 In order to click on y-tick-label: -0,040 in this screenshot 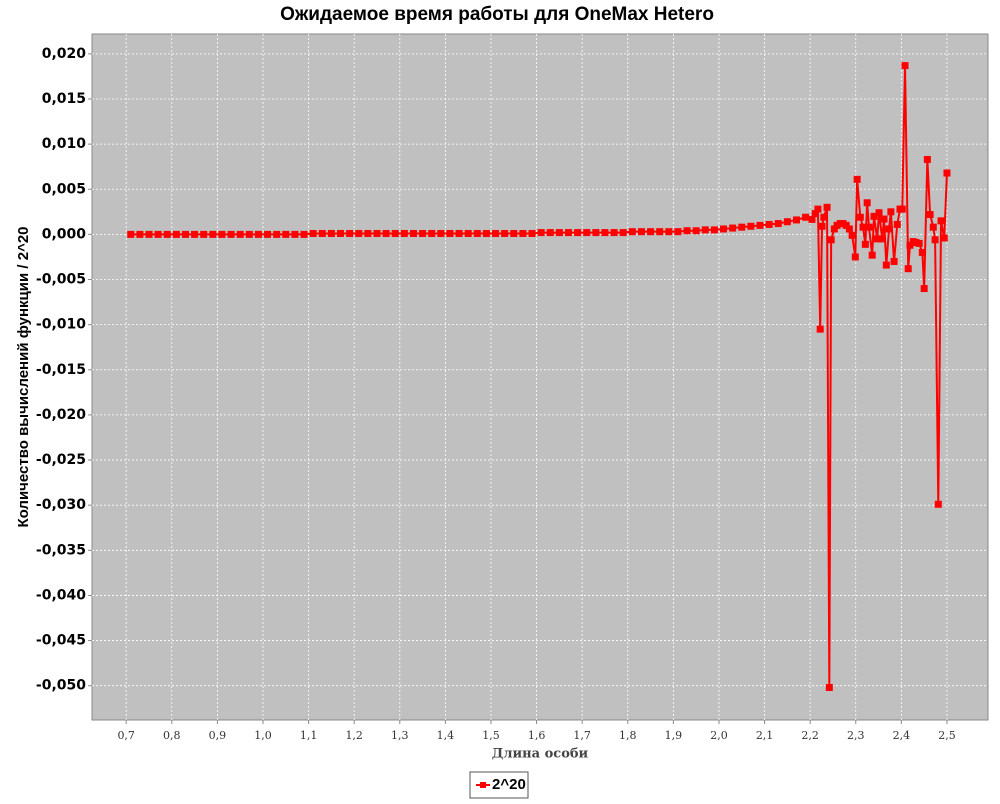, I will do `click(61, 595)`.